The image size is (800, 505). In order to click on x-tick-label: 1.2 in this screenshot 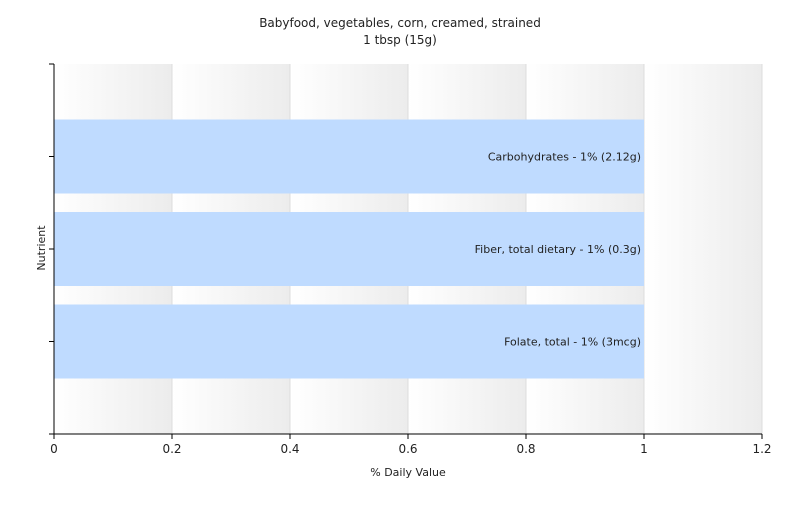, I will do `click(761, 449)`.